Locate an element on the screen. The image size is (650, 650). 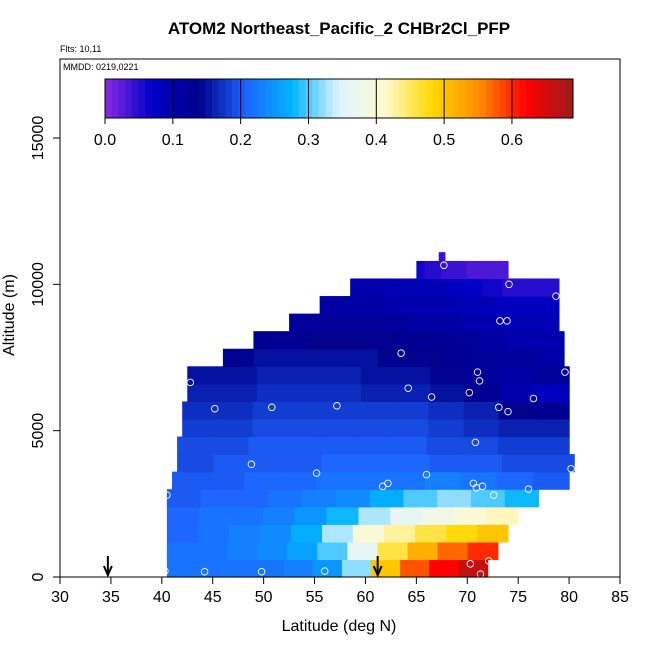
x-tick-label: 80 is located at coordinates (569, 597).